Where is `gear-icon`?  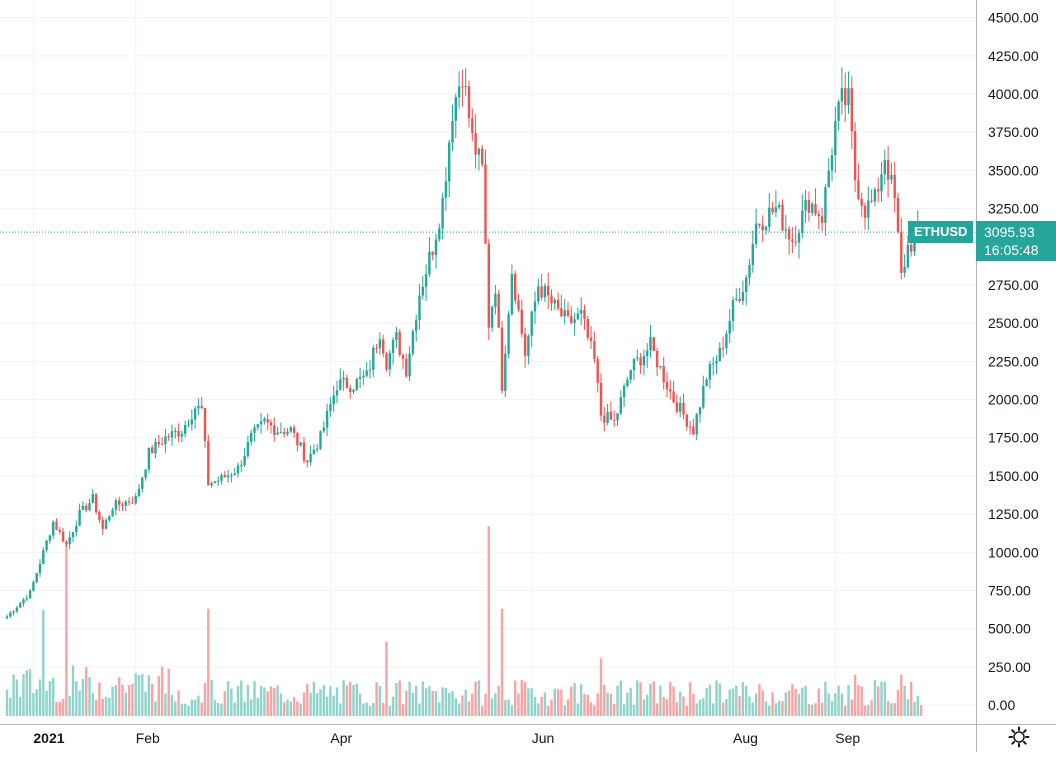
gear-icon is located at coordinates (1019, 737).